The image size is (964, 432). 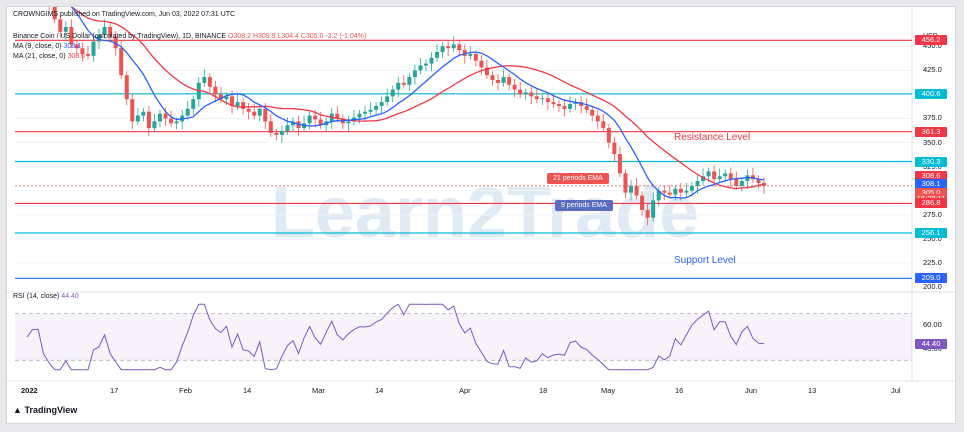 I want to click on rsi-tick-label: 60.00, so click(x=932, y=325).